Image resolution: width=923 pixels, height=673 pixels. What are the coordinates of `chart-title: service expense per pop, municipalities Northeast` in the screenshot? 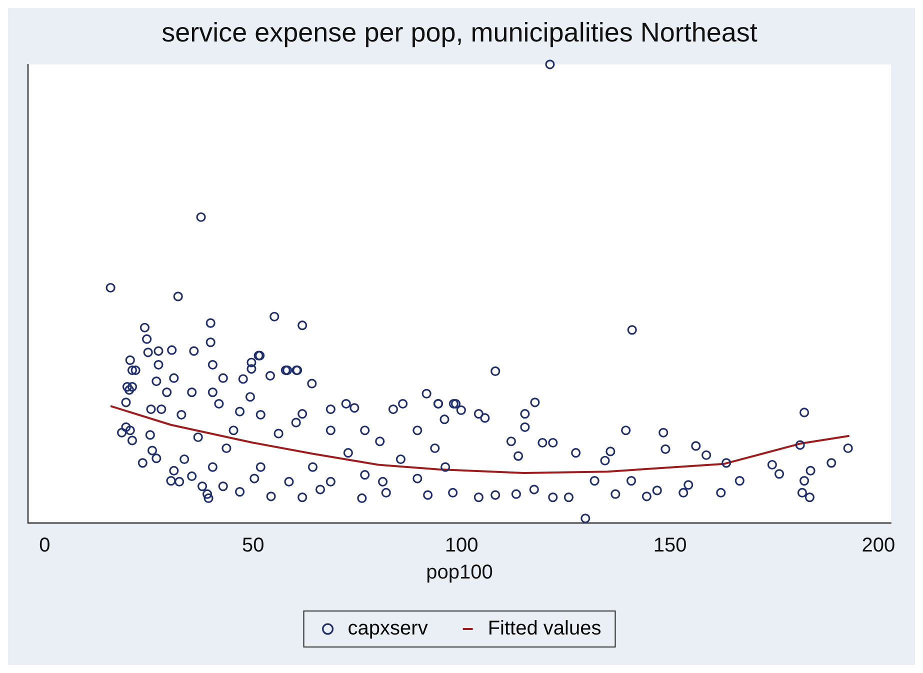 It's located at (460, 33).